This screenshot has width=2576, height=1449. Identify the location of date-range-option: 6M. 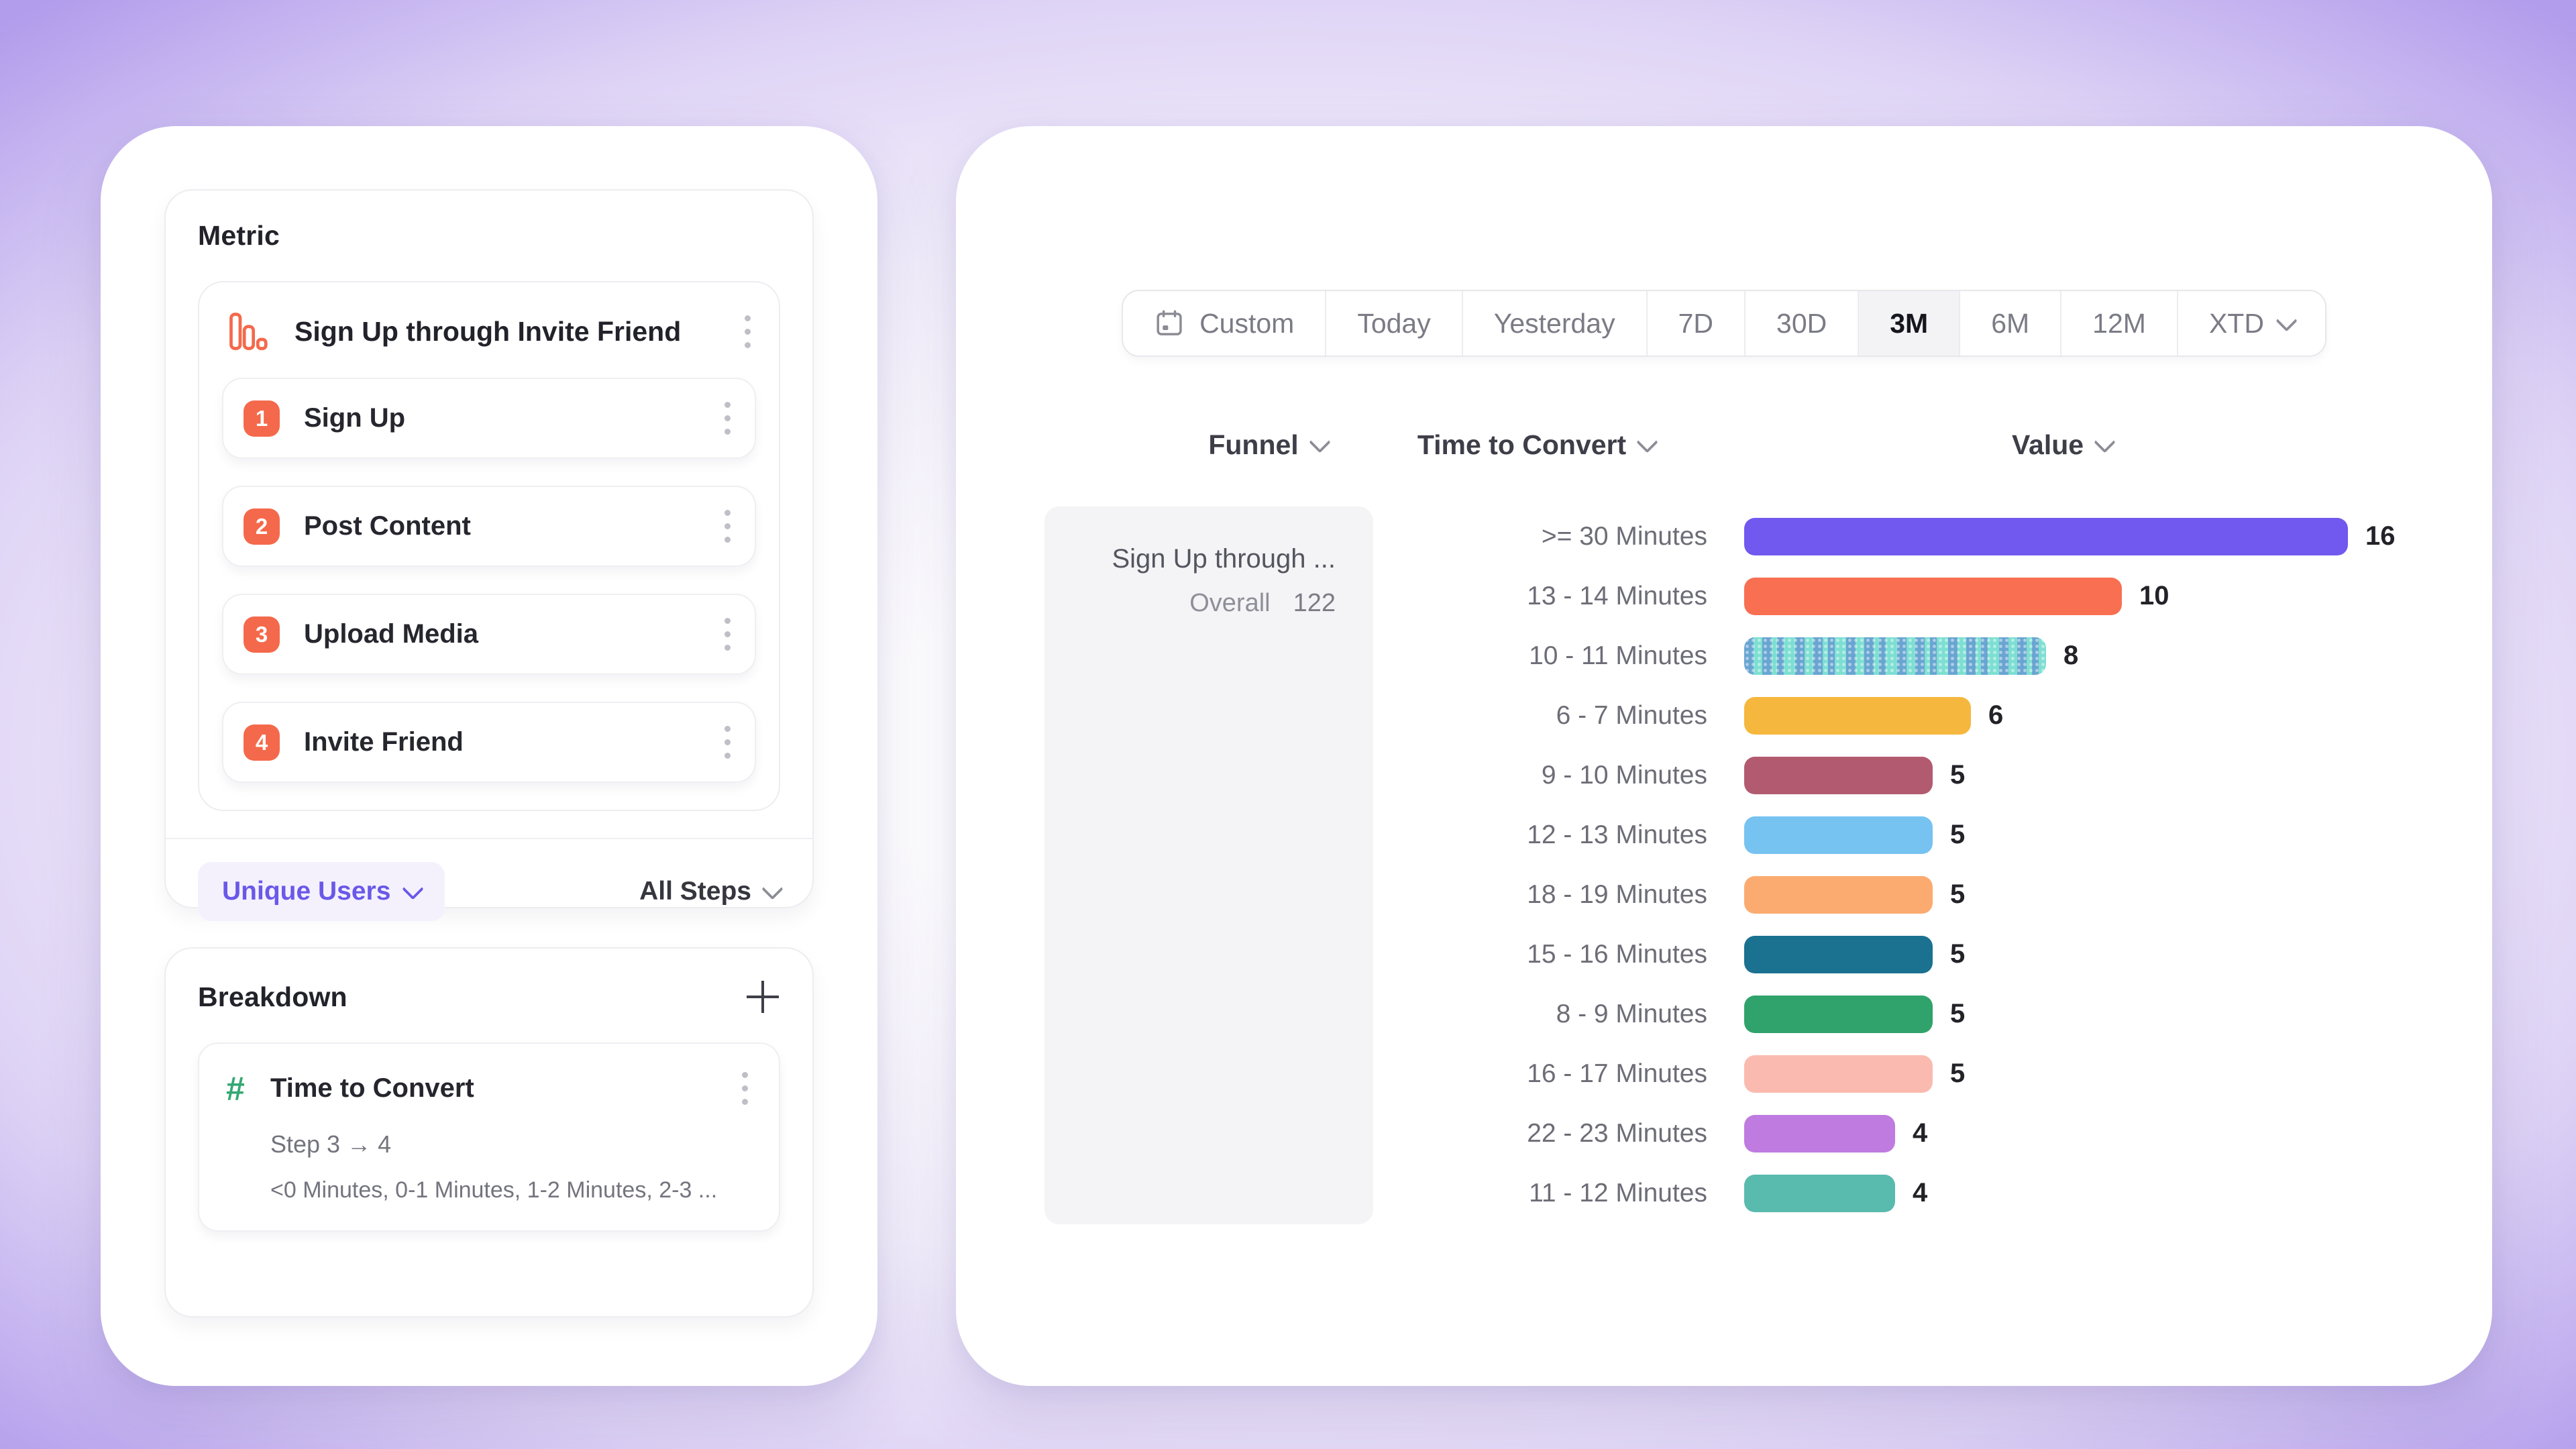
(2011, 323).